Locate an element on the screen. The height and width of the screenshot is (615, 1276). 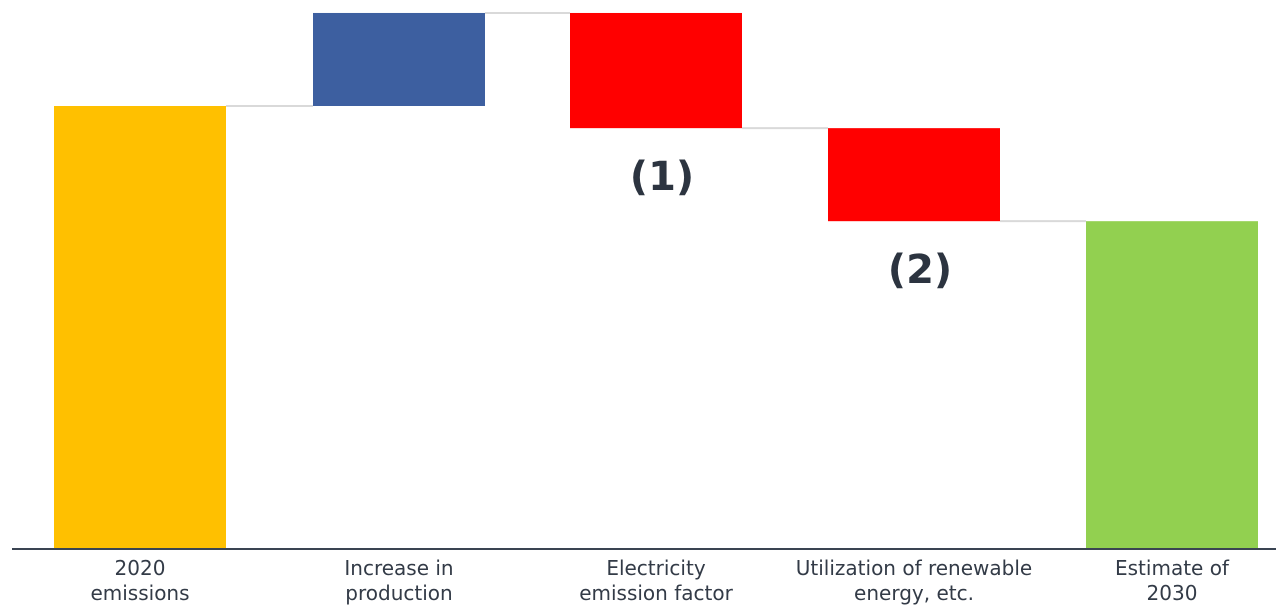
annotation-label: (2) is located at coordinates (920, 270).